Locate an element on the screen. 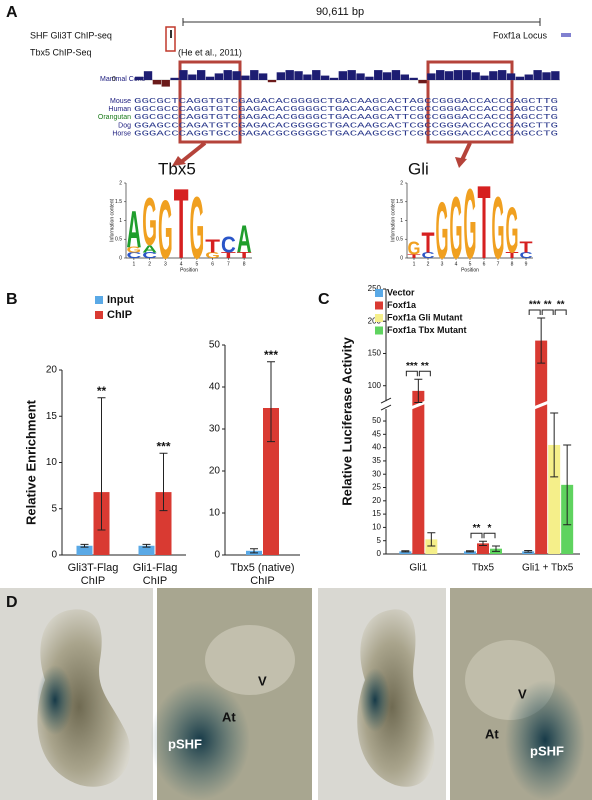 This screenshot has height=800, width=592. tissue is located at coordinates (250, 660).